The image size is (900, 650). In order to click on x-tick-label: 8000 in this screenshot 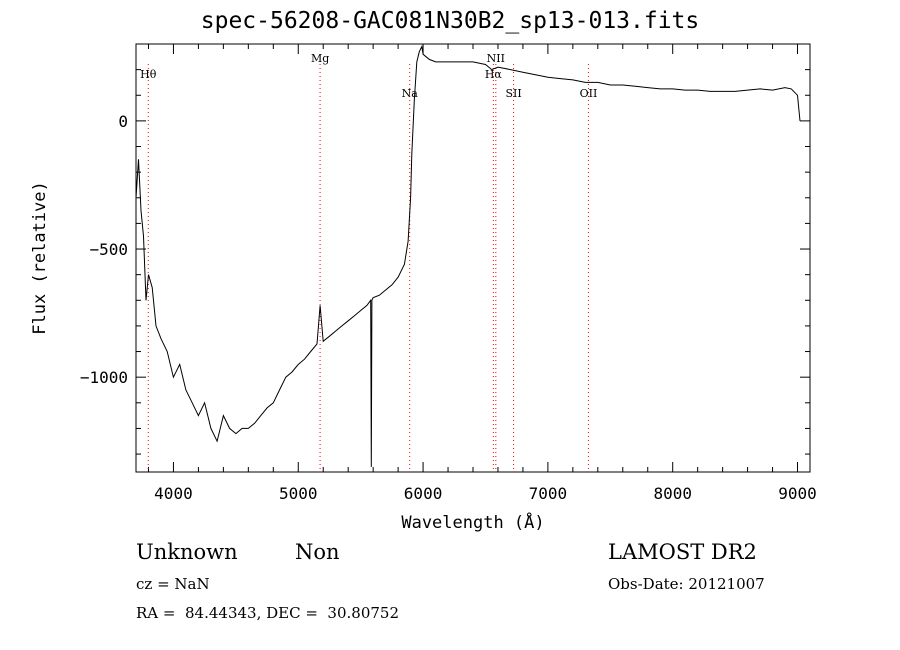, I will do `click(672, 493)`.